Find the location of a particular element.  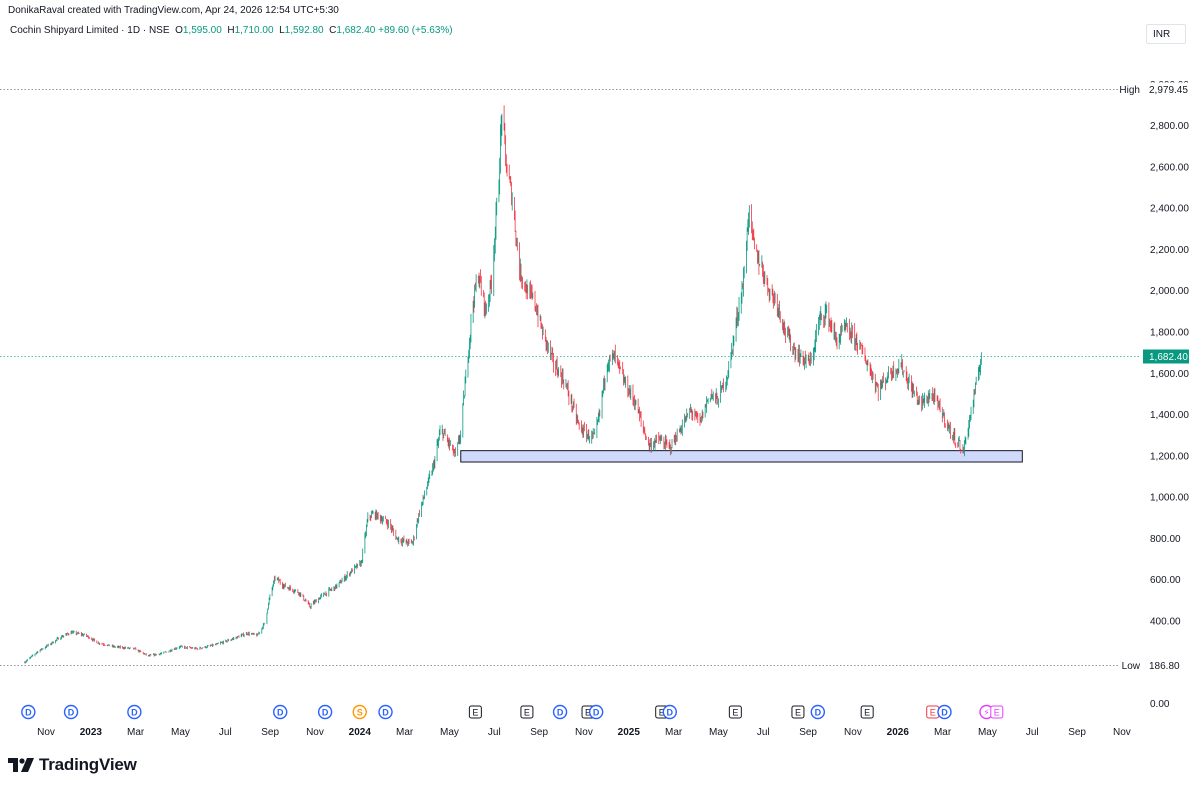

price-change: +89.60 (+5.63%) is located at coordinates (415, 30).